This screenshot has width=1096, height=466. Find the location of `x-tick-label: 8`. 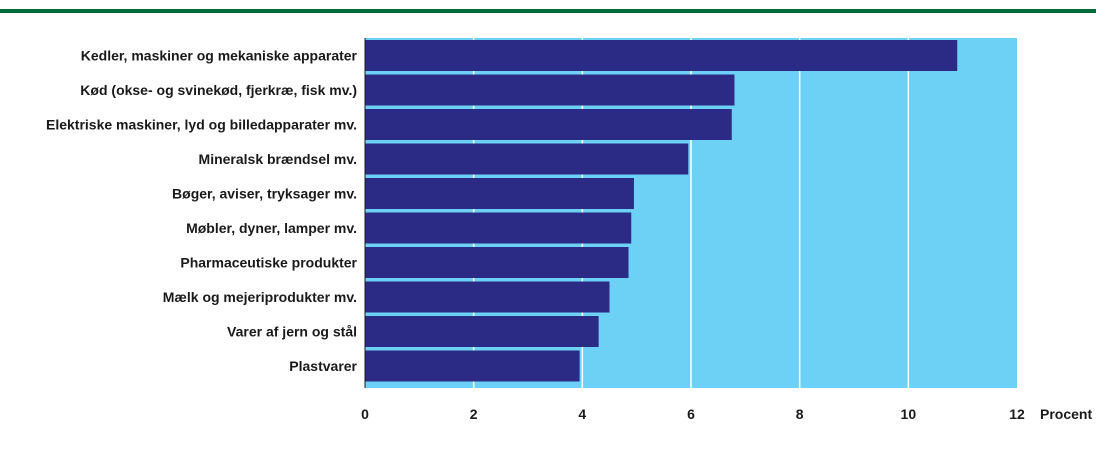

x-tick-label: 8 is located at coordinates (800, 414).